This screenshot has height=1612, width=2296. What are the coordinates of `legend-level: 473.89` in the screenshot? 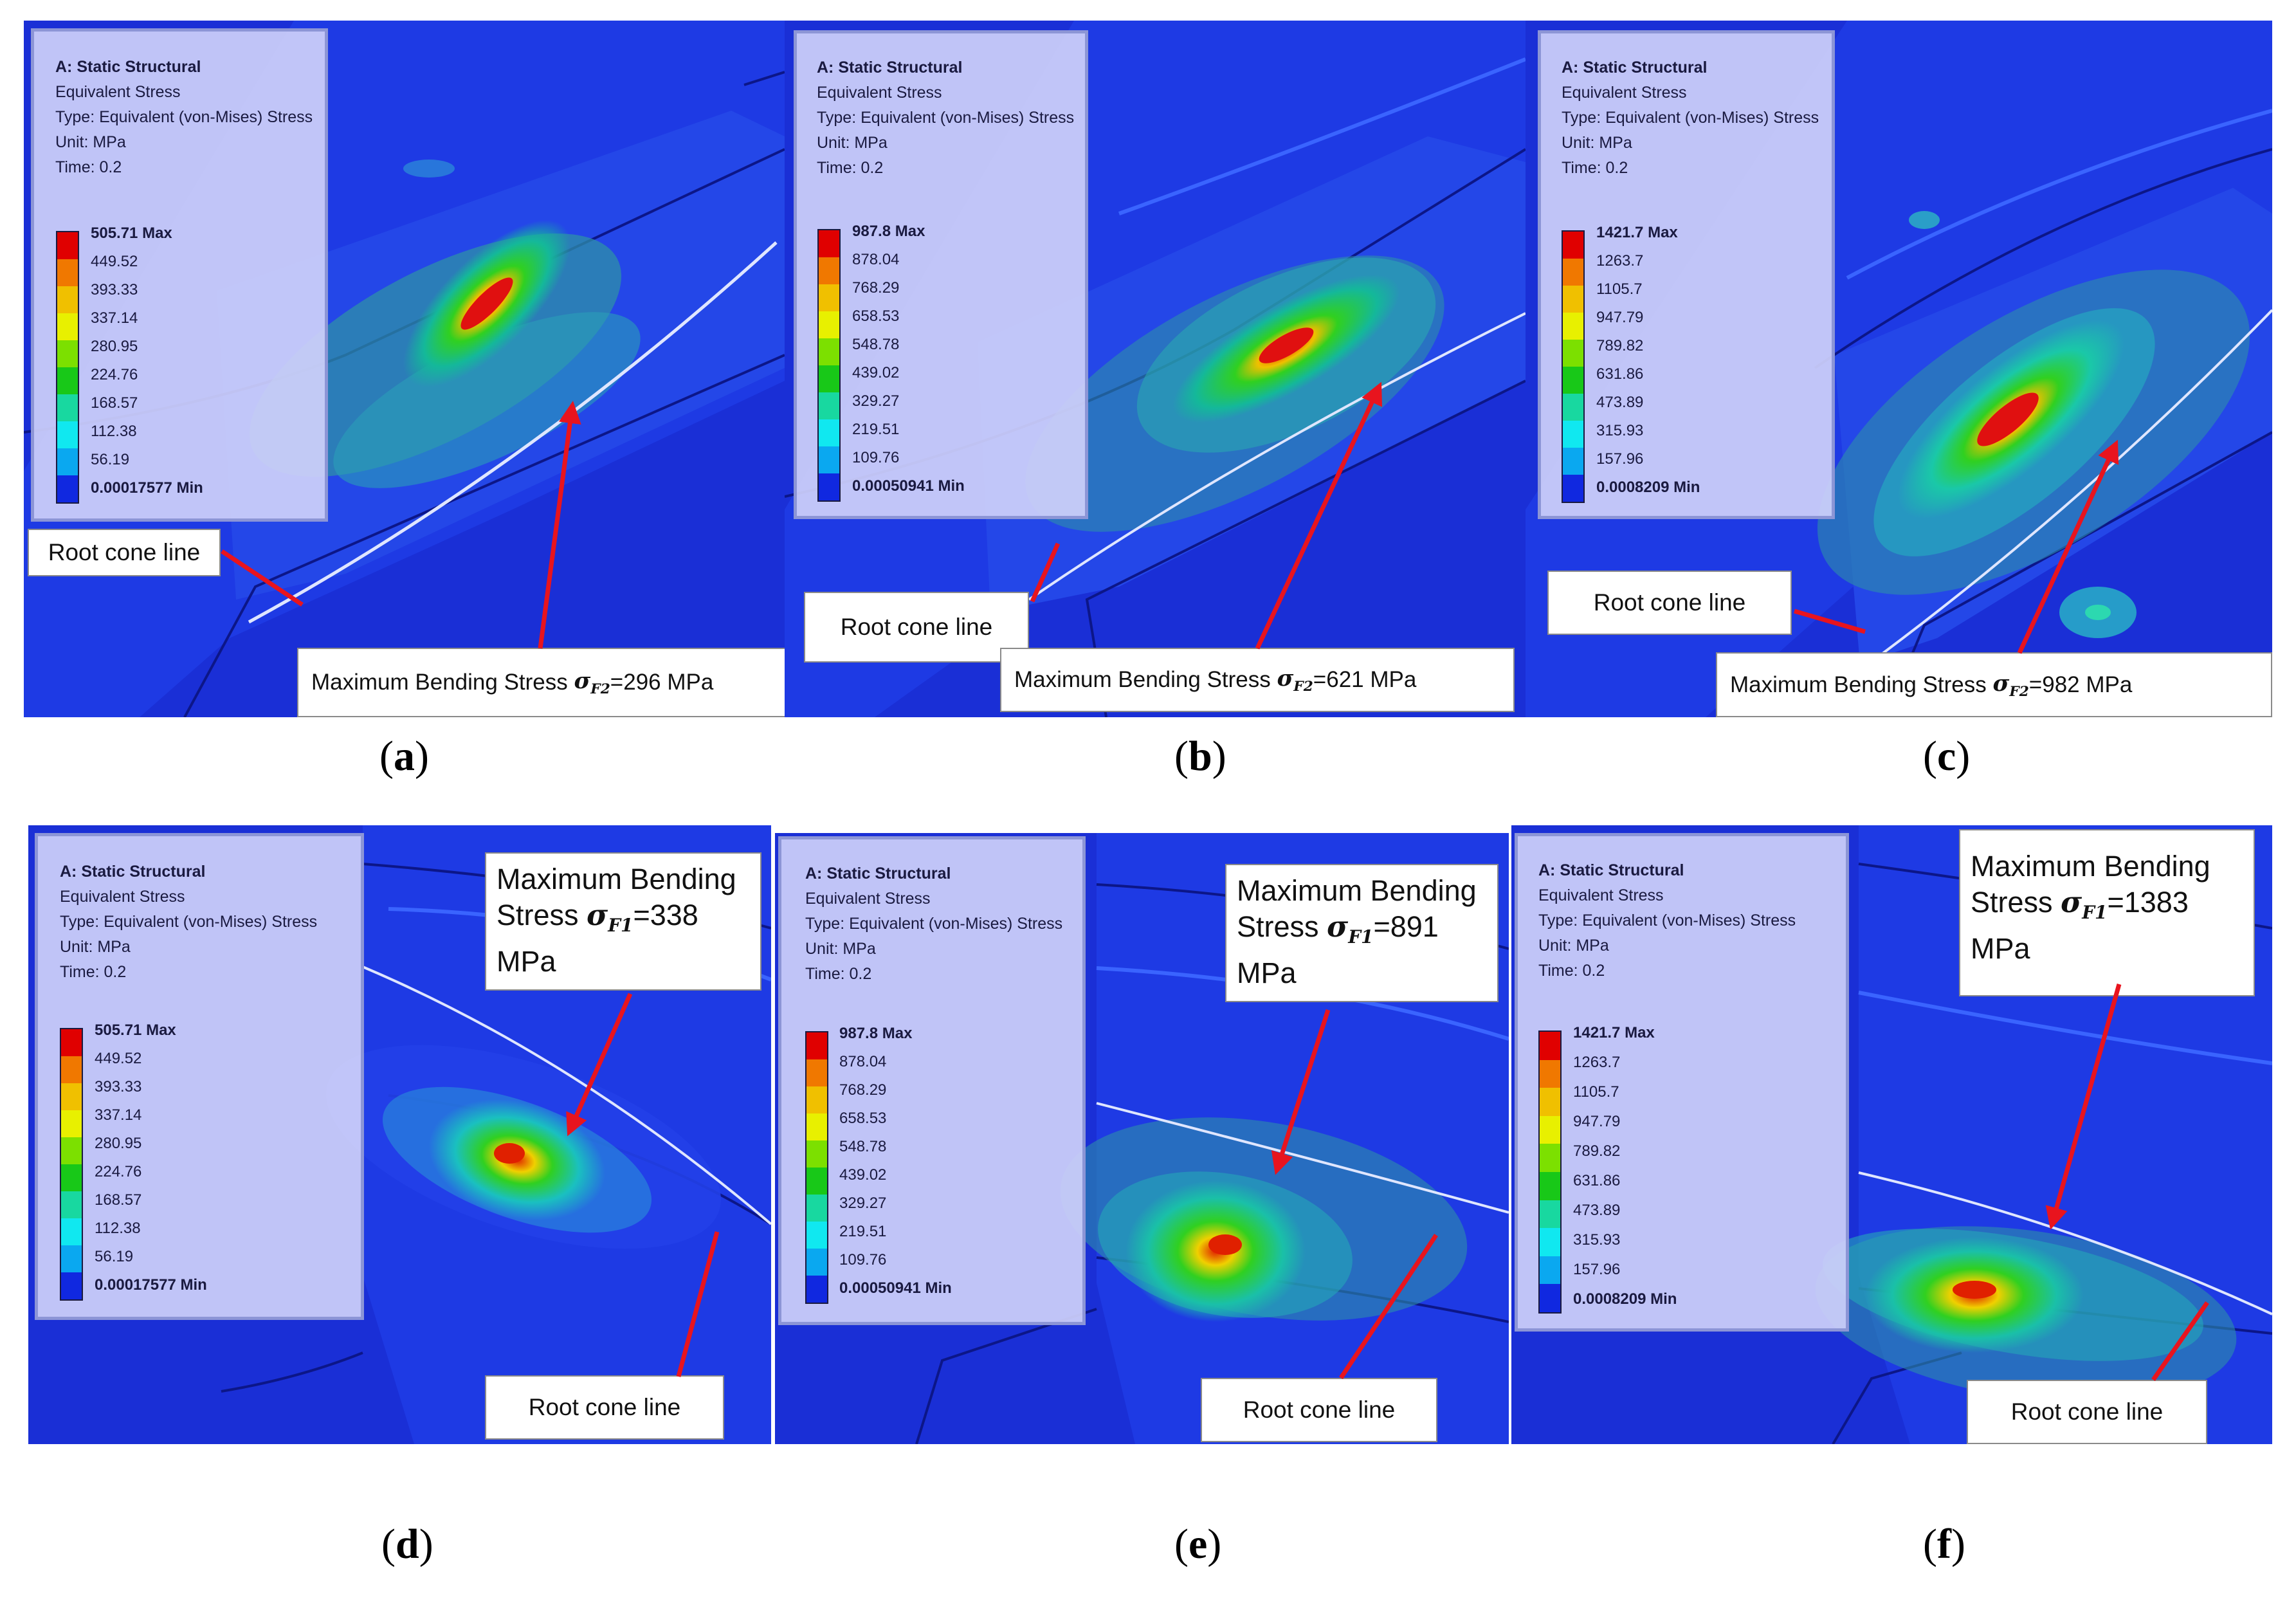 It's located at (1620, 403).